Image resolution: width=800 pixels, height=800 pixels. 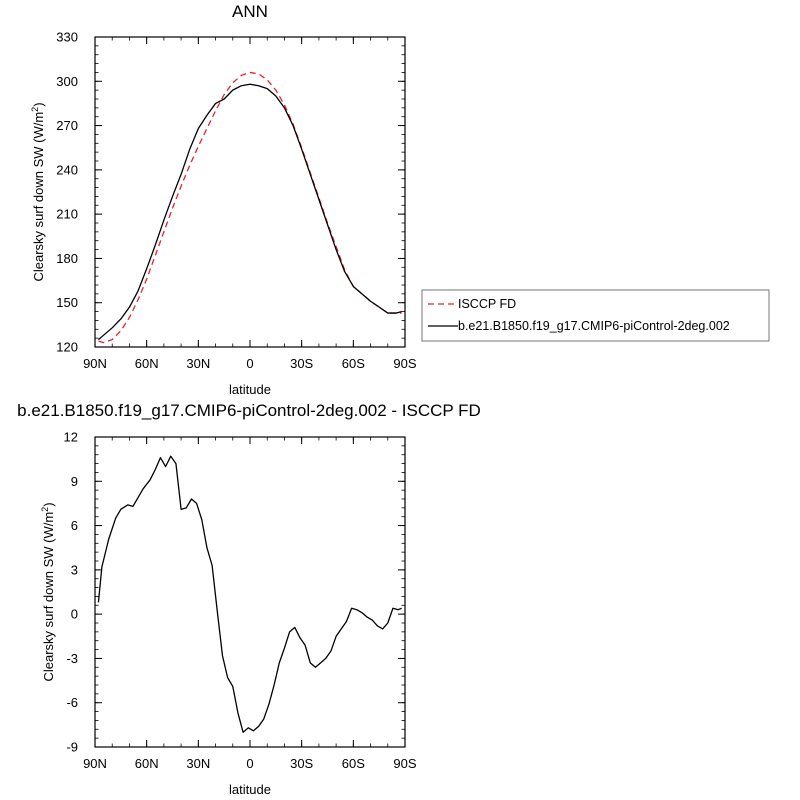 I want to click on top-y-tick-label: 180, so click(x=67, y=258).